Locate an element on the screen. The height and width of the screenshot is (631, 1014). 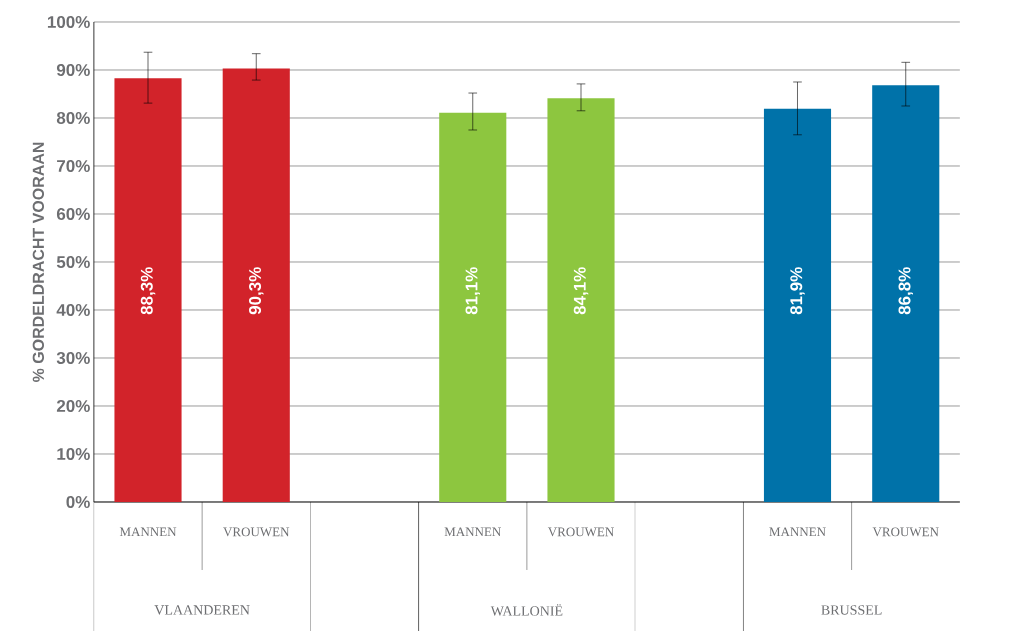
data-label: 88,3% is located at coordinates (148, 291).